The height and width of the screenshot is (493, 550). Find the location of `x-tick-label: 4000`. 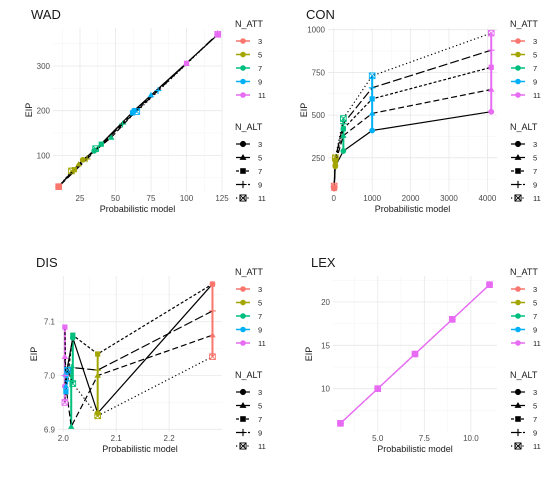

x-tick-label: 4000 is located at coordinates (487, 198).